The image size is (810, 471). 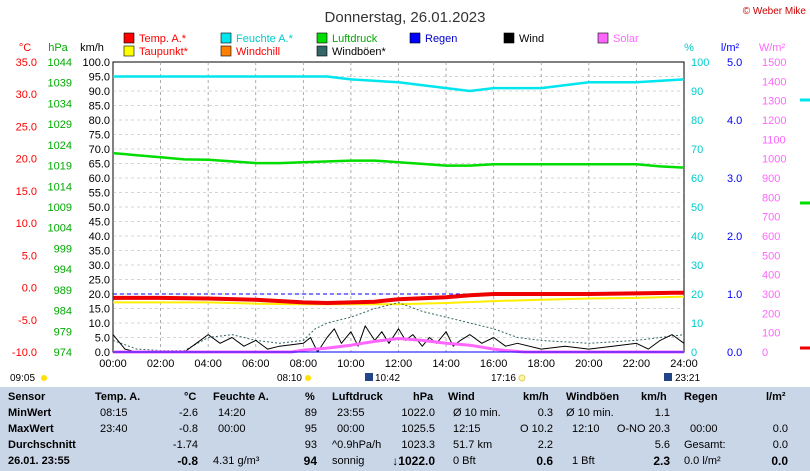 I want to click on gust-header: Windböen, so click(x=593, y=397).